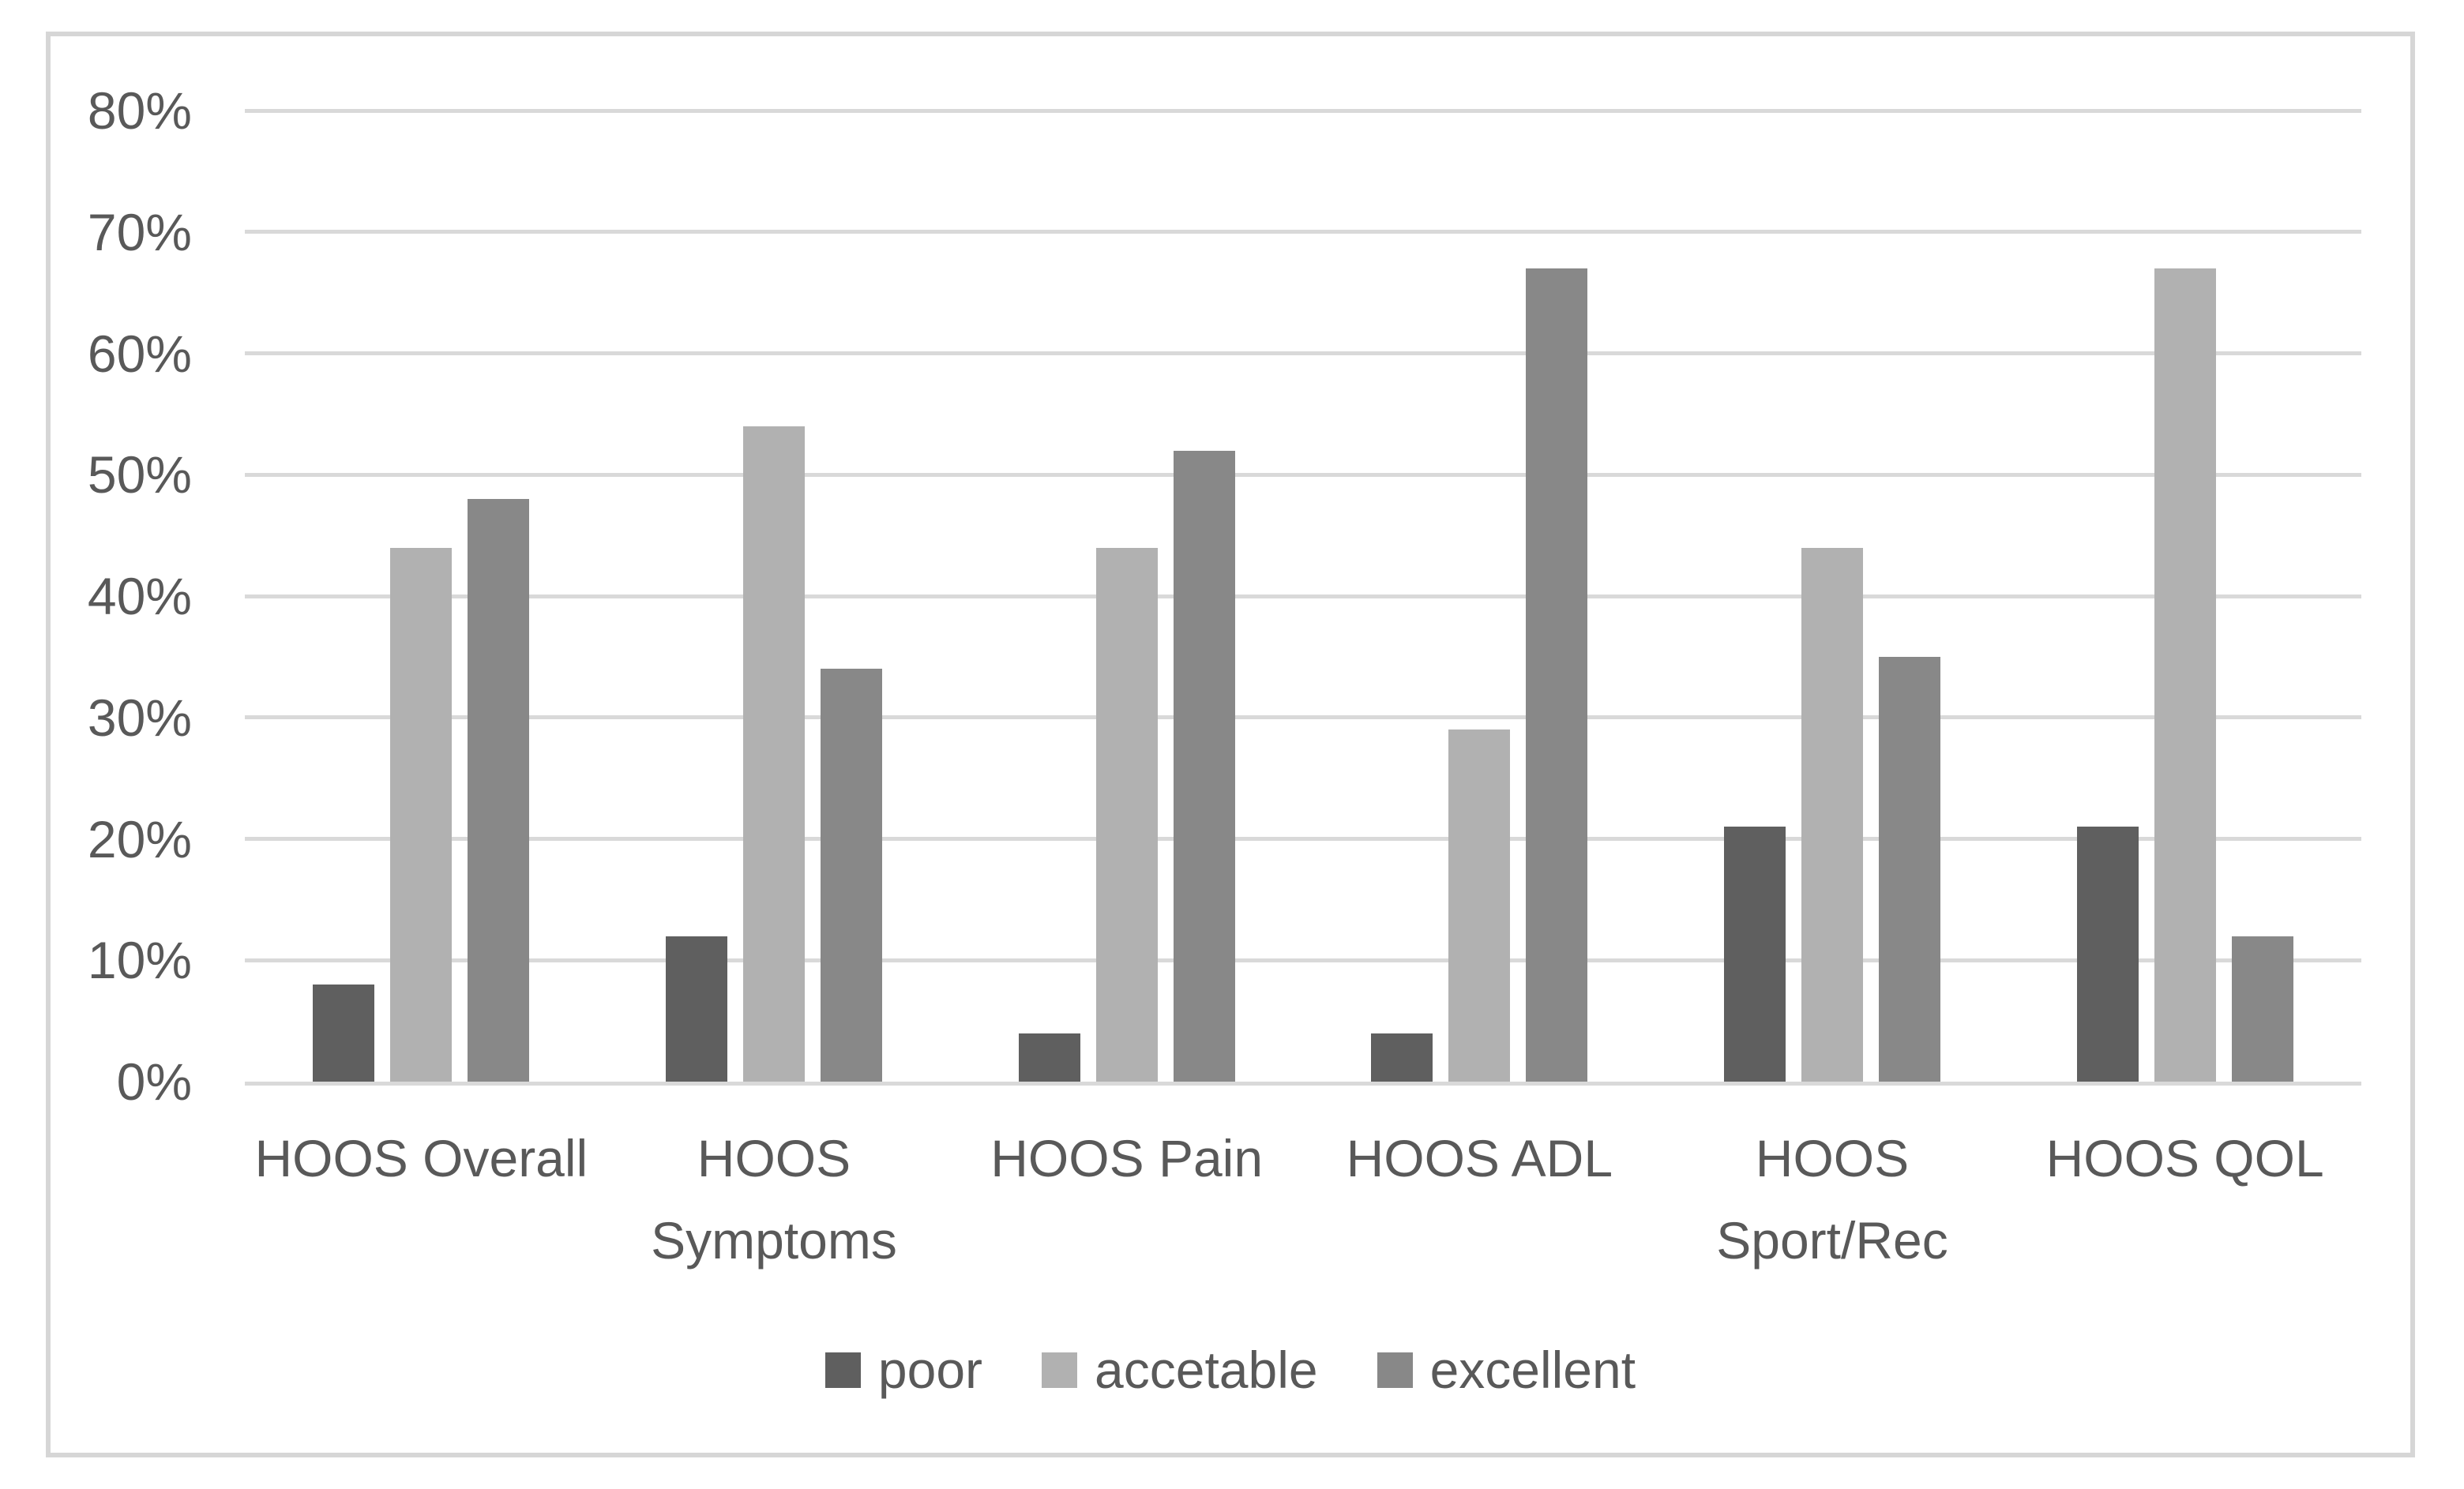 The image size is (2464, 1489). I want to click on y-tick-label-20: 20%, so click(139, 838).